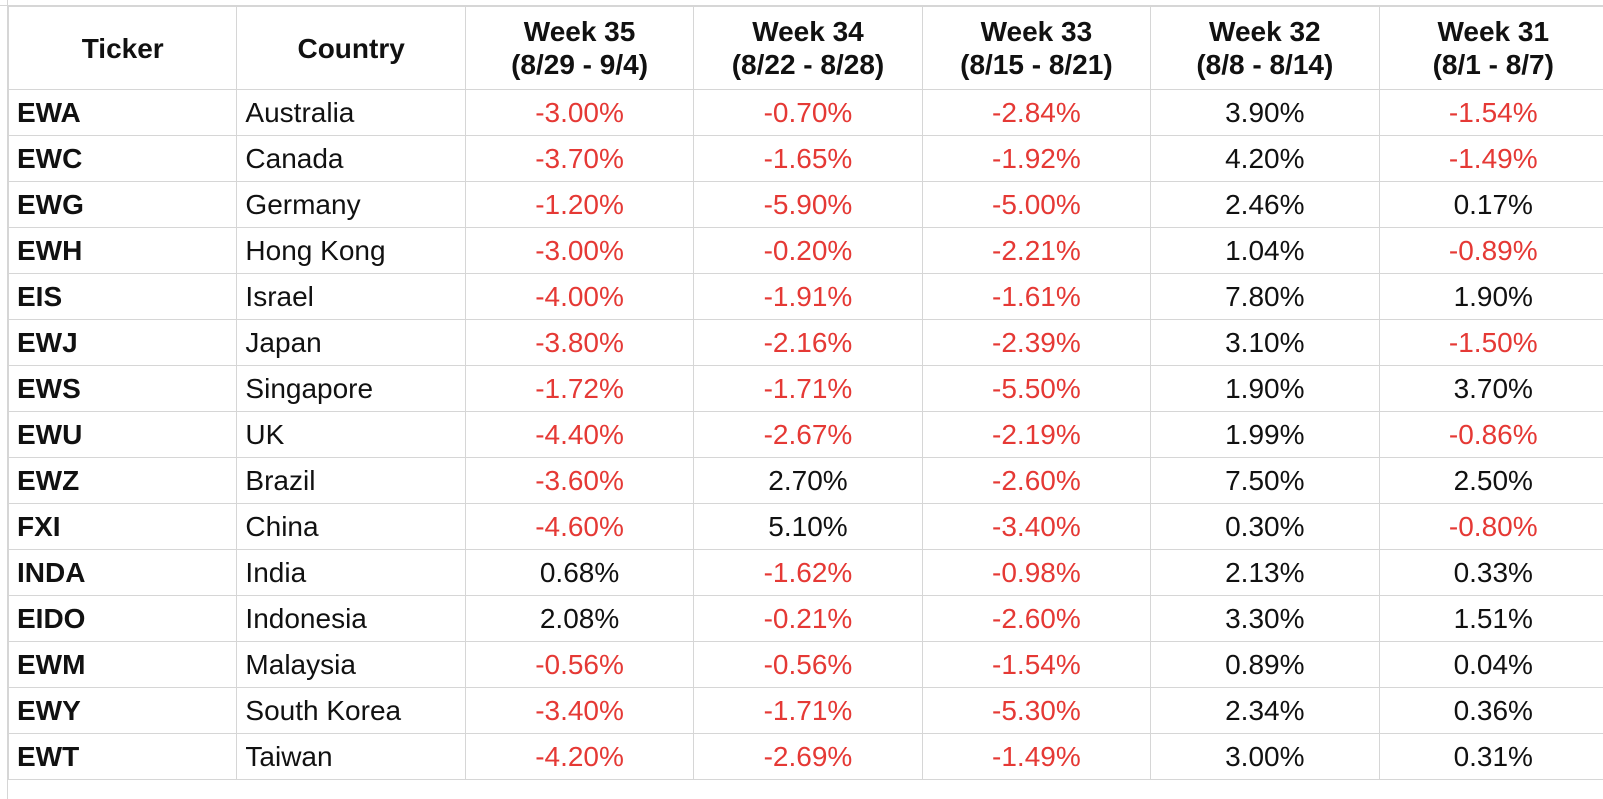 This screenshot has width=1603, height=799. What do you see at coordinates (579, 572) in the screenshot?
I see `return-cell: 0.68%` at bounding box center [579, 572].